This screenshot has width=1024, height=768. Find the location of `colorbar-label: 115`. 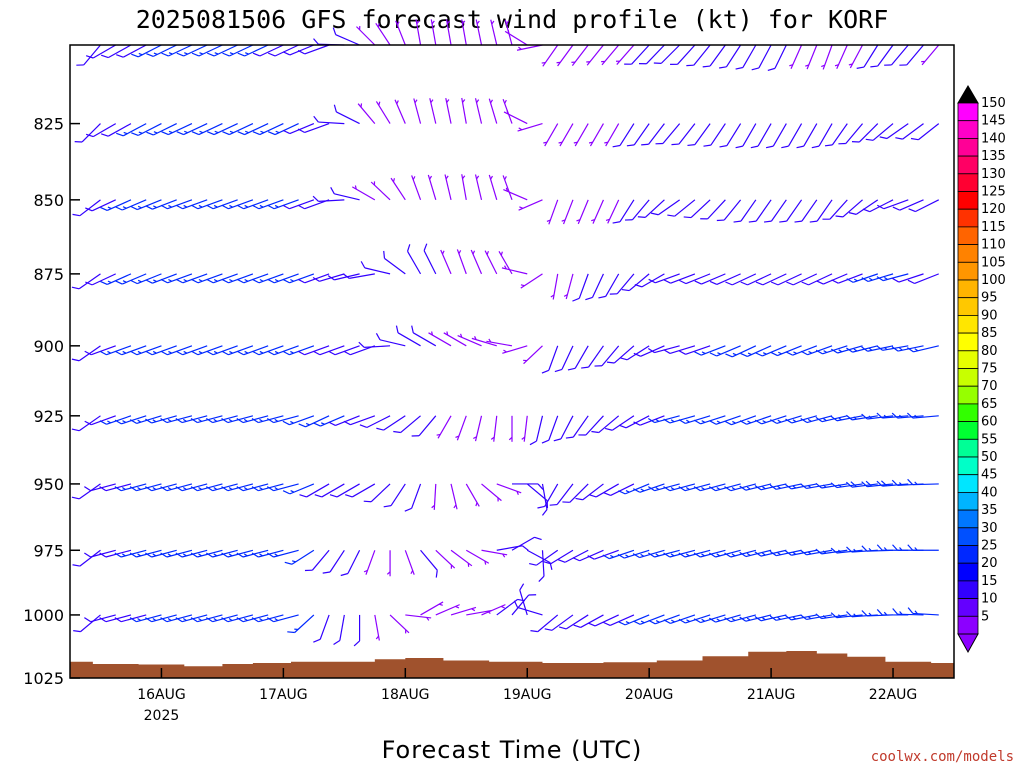

colorbar-label: 115 is located at coordinates (993, 227).